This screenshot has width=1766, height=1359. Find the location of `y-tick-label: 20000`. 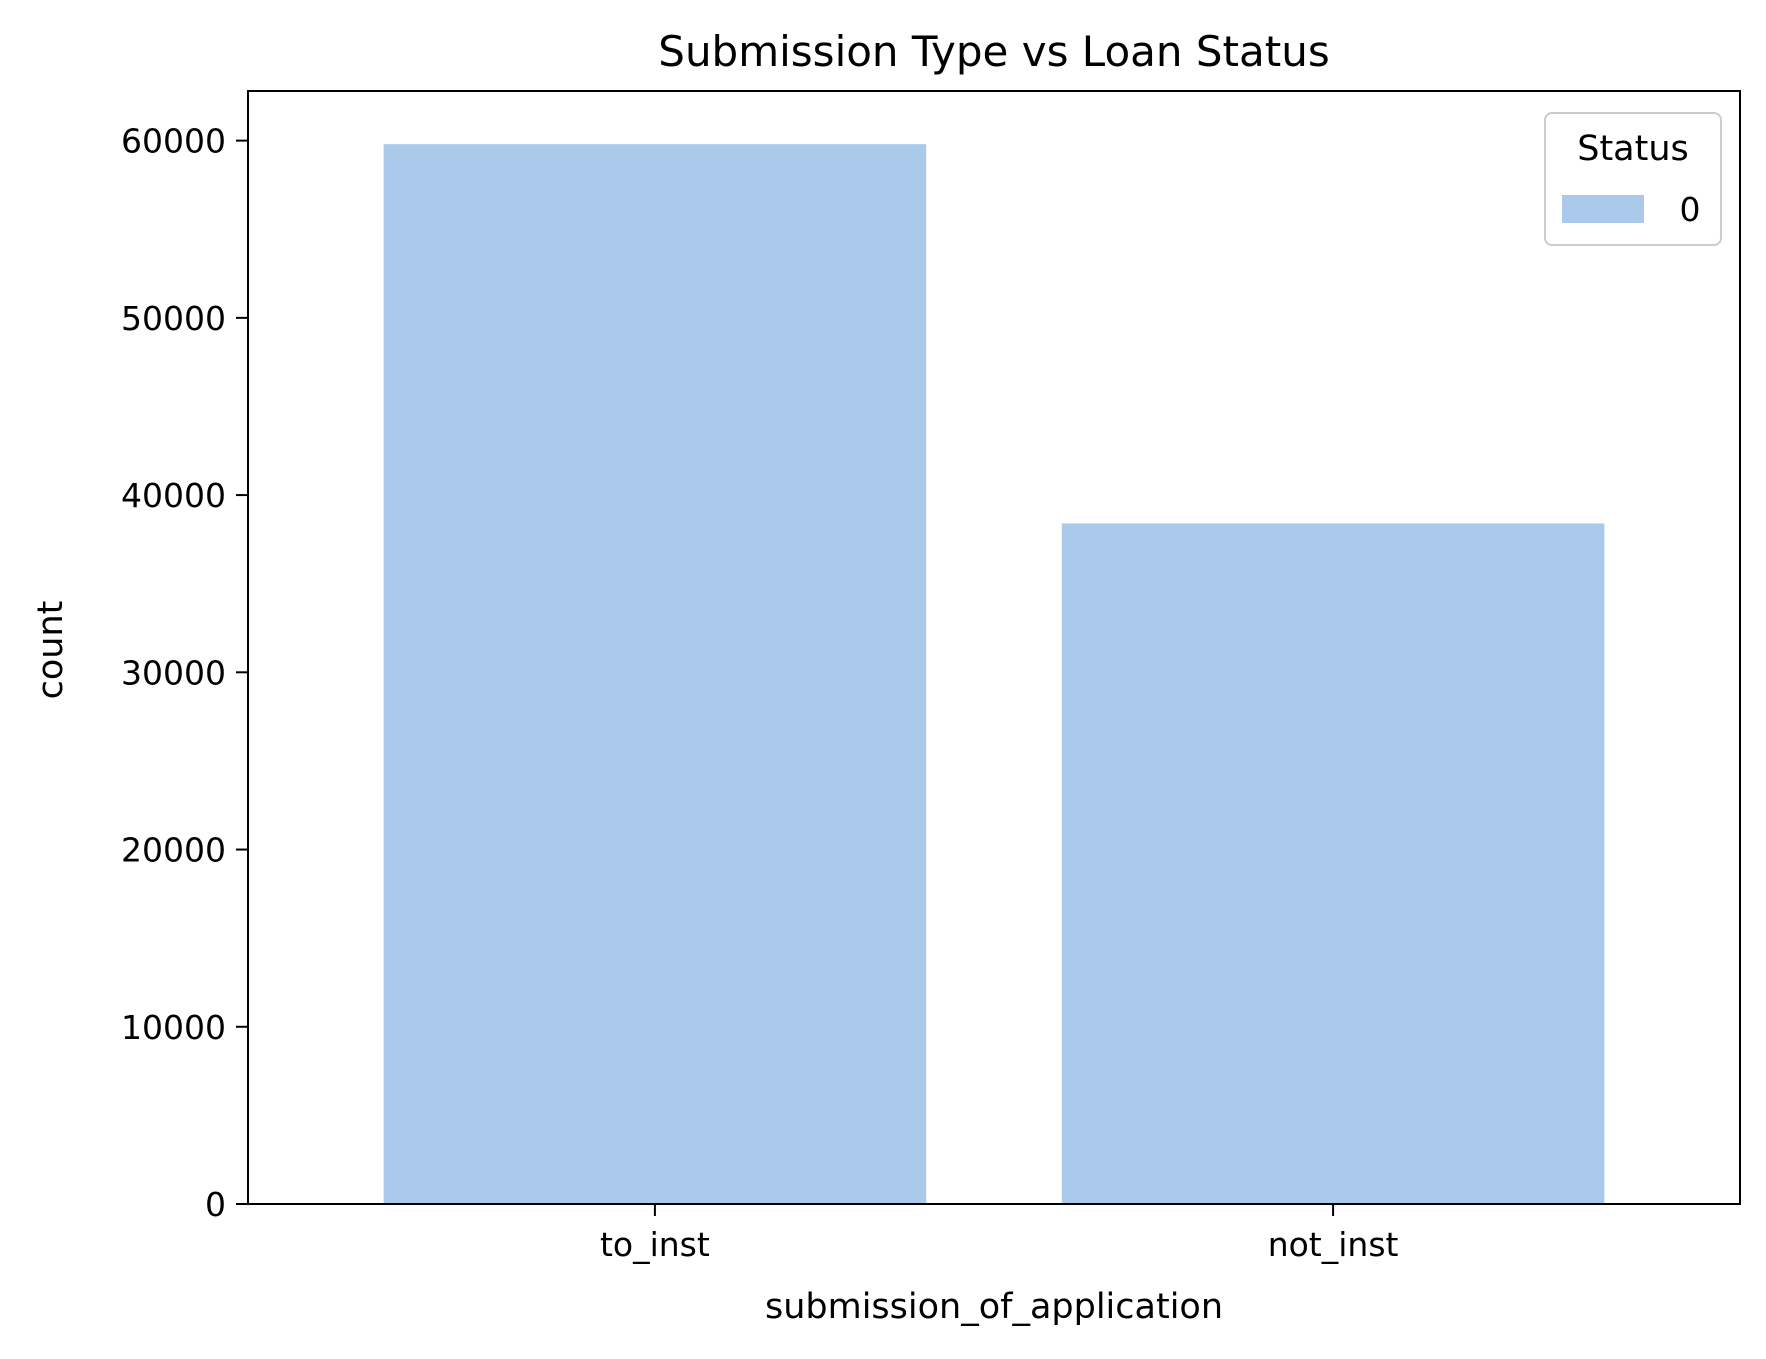

y-tick-label: 20000 is located at coordinates (173, 850).